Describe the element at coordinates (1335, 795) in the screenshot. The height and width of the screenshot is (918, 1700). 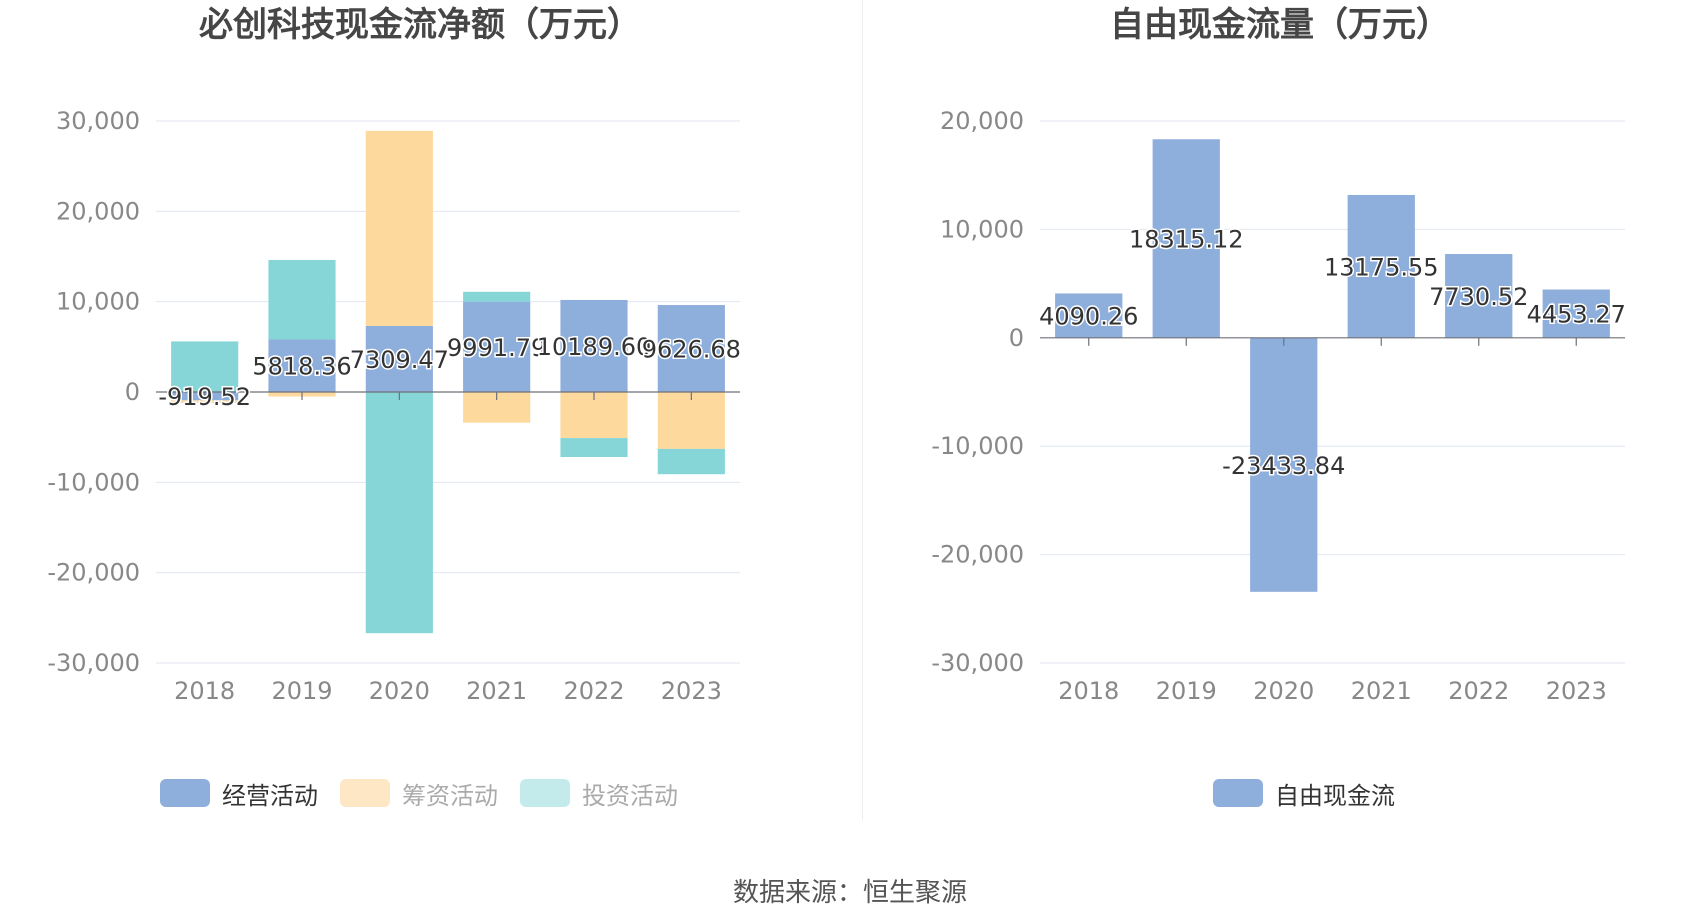
I see `legend-label-free-cash-flow: 自由现金流` at that location.